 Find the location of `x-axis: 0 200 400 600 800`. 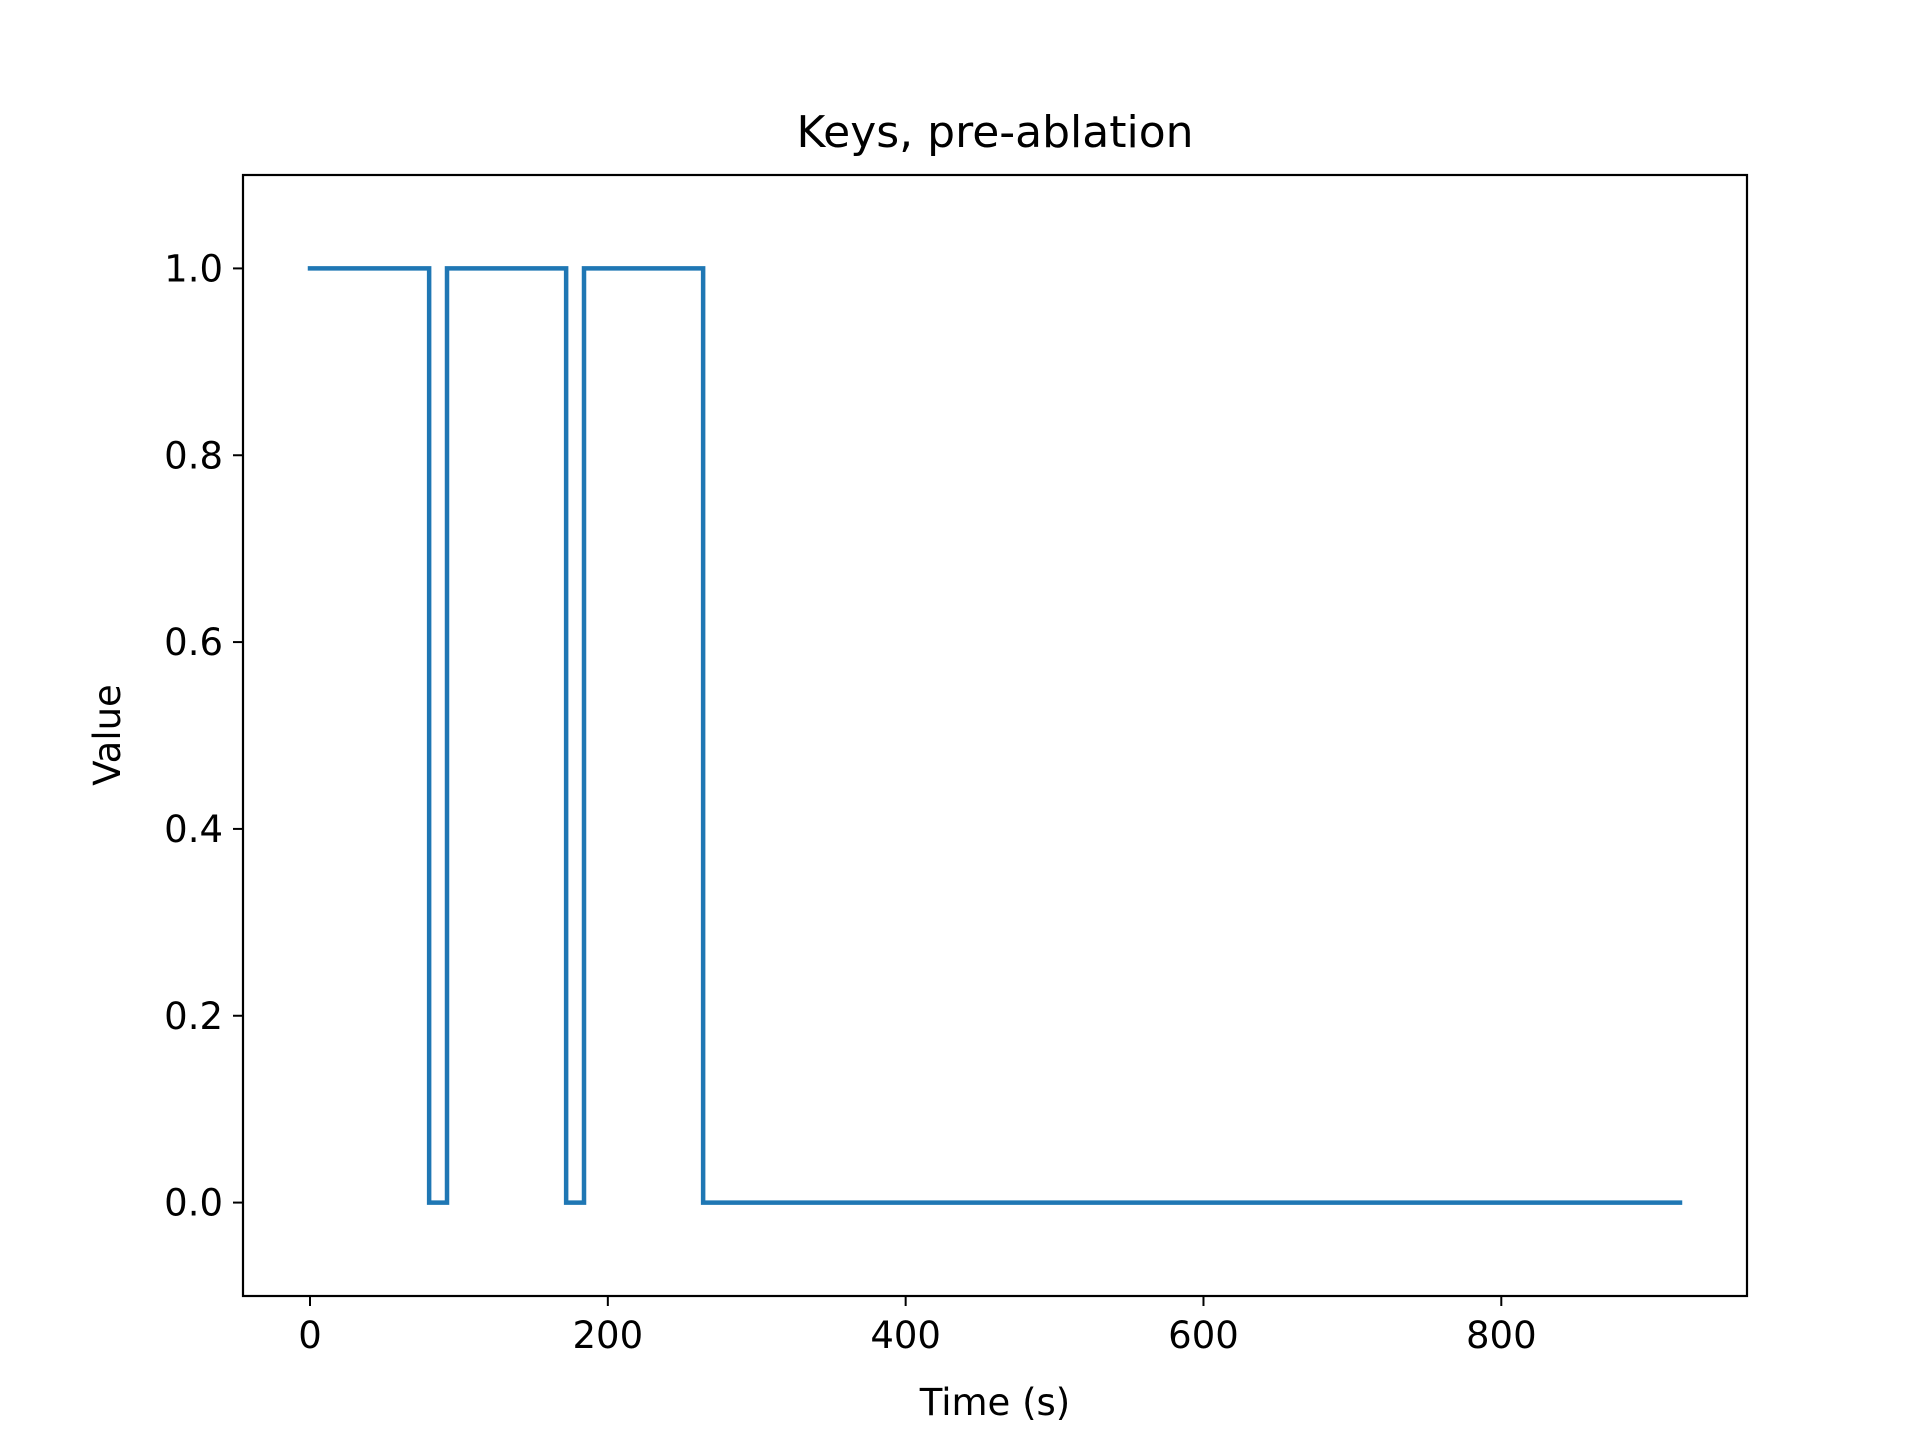

x-axis: 0 200 400 600 800 is located at coordinates (917, 1326).